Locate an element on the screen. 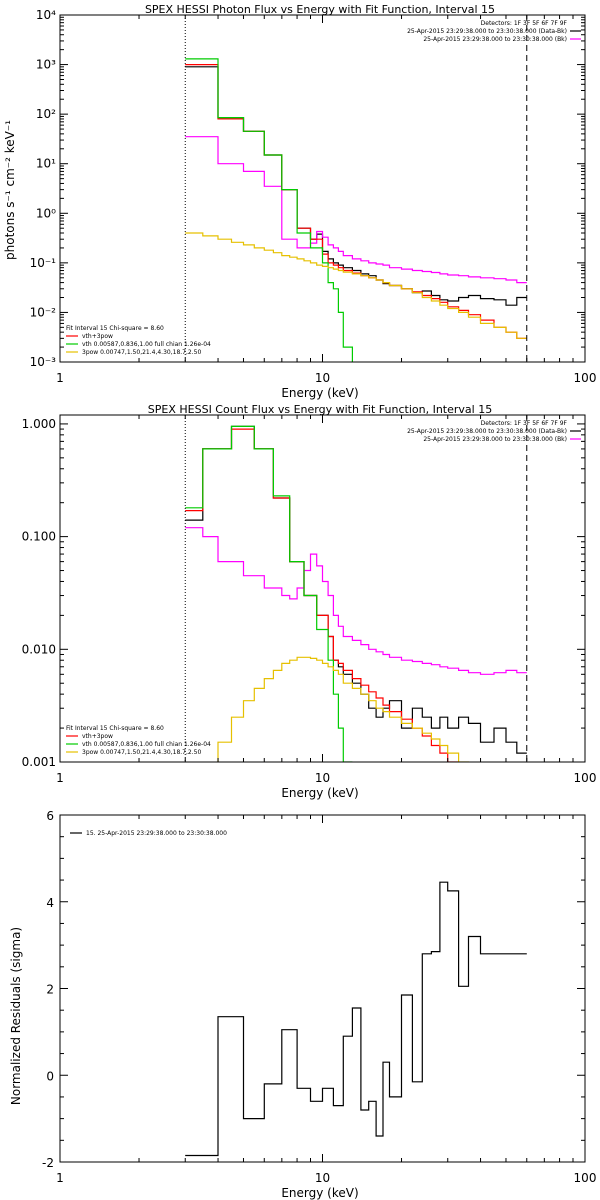 Image resolution: width=600 pixels, height=1200 pixels. y-tick-label: 10⁻¹ is located at coordinates (43, 263).